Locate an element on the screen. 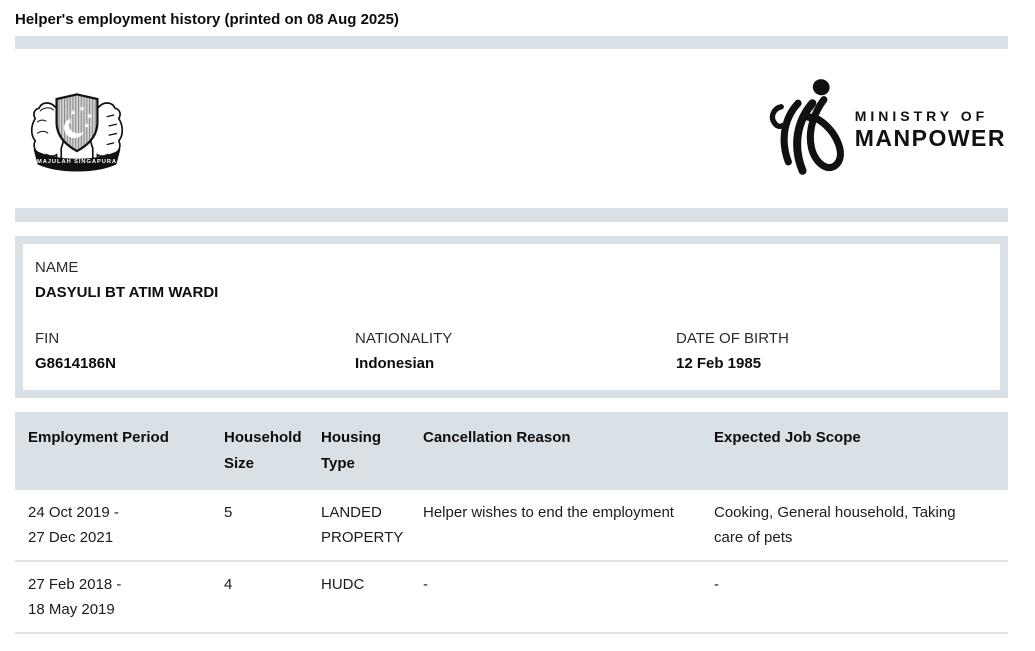  header-employment-period: Employment Period is located at coordinates (113, 451).